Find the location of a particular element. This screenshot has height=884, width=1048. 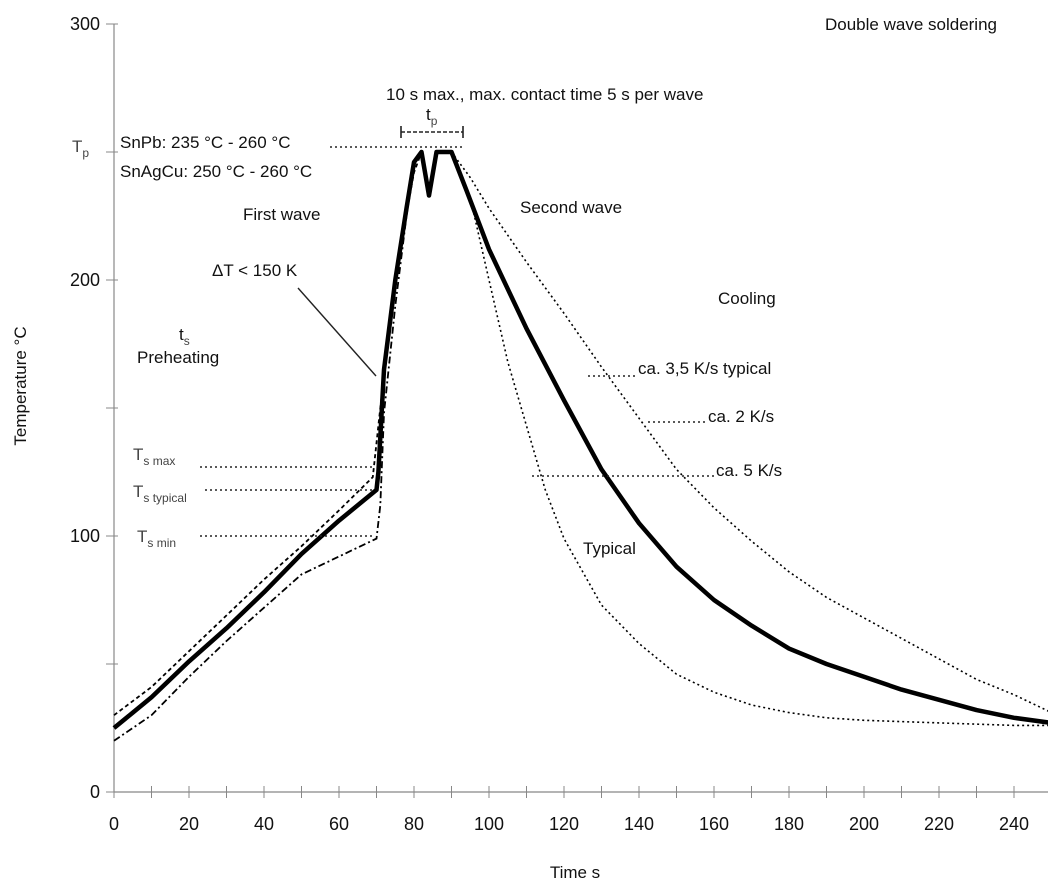

tstyp-label: Ts typical is located at coordinates (160, 493).